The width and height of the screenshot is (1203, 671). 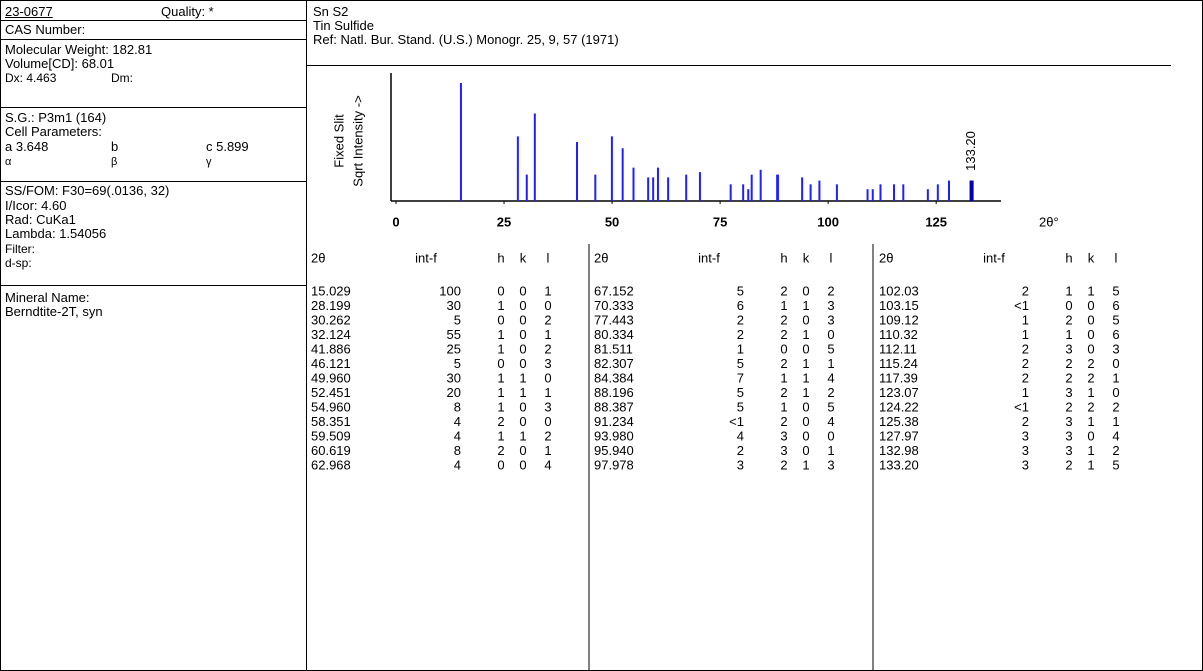 What do you see at coordinates (209, 162) in the screenshot?
I see `gamma: γ` at bounding box center [209, 162].